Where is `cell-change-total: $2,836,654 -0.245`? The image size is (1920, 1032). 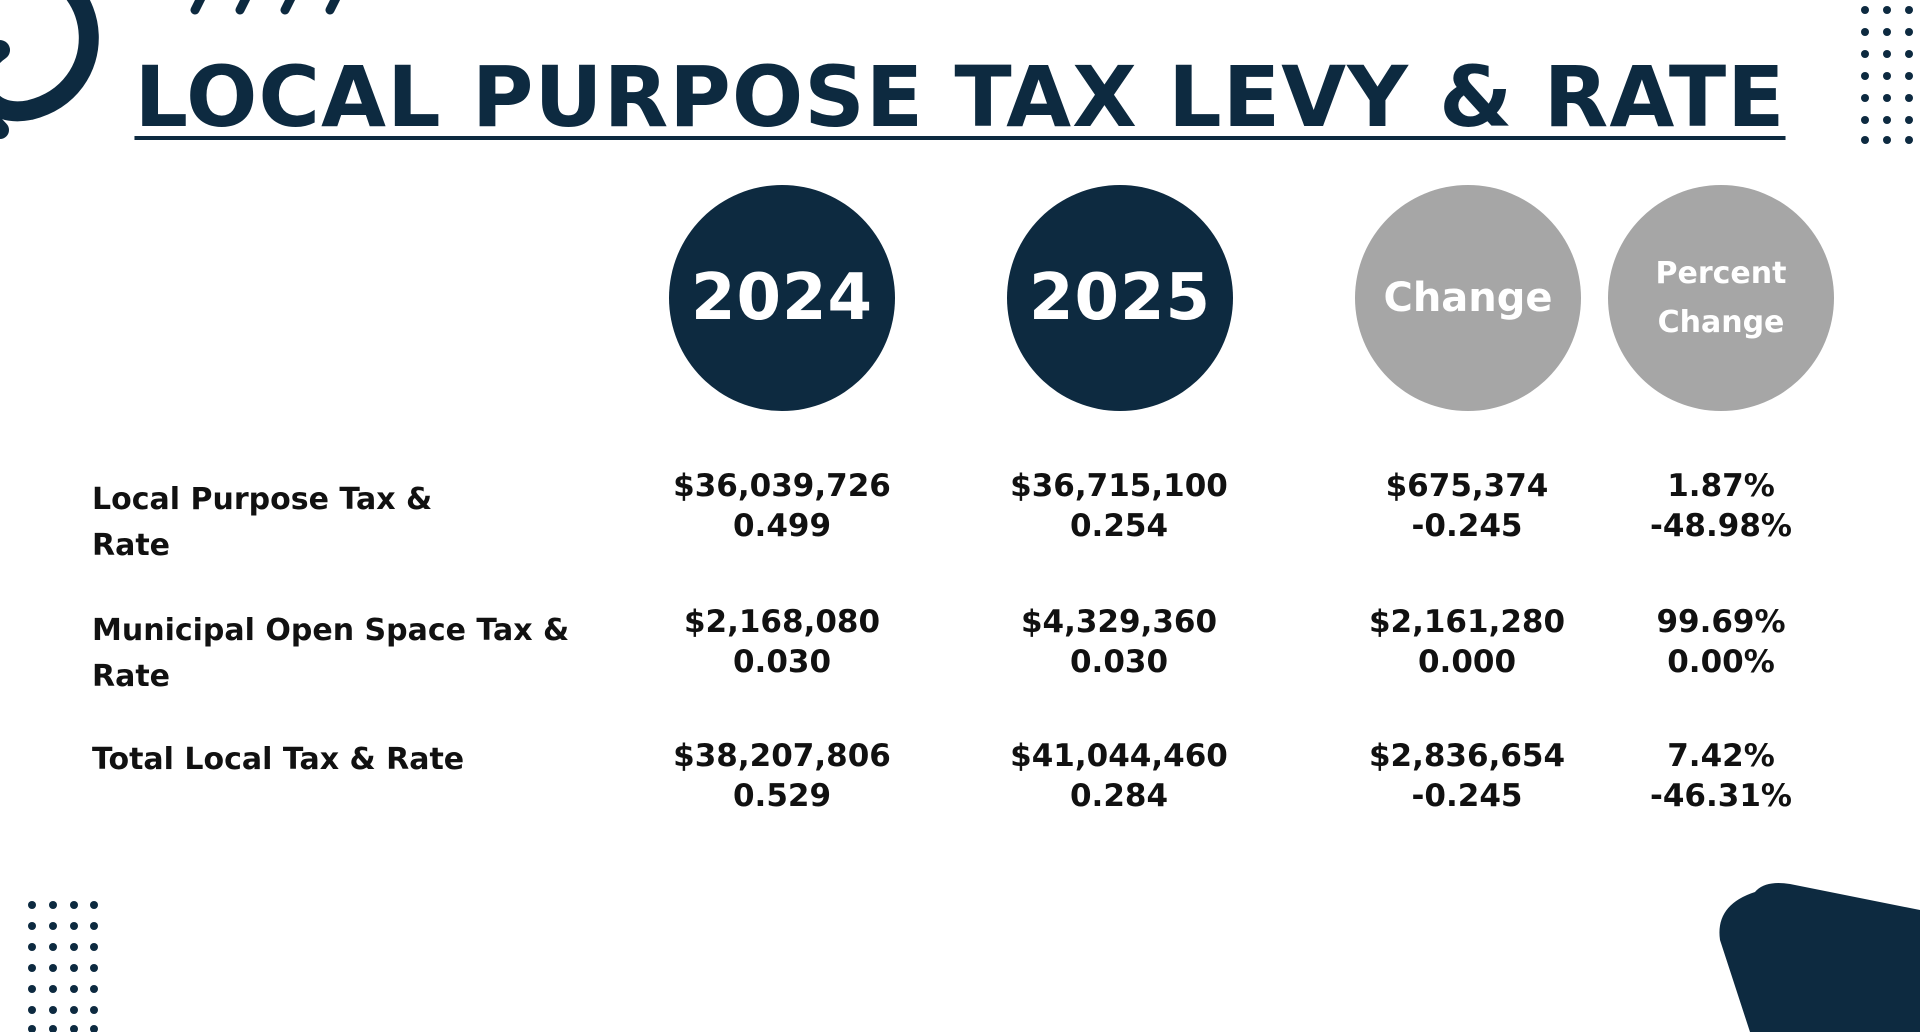
cell-change-total: $2,836,654 -0.245 is located at coordinates (1467, 776).